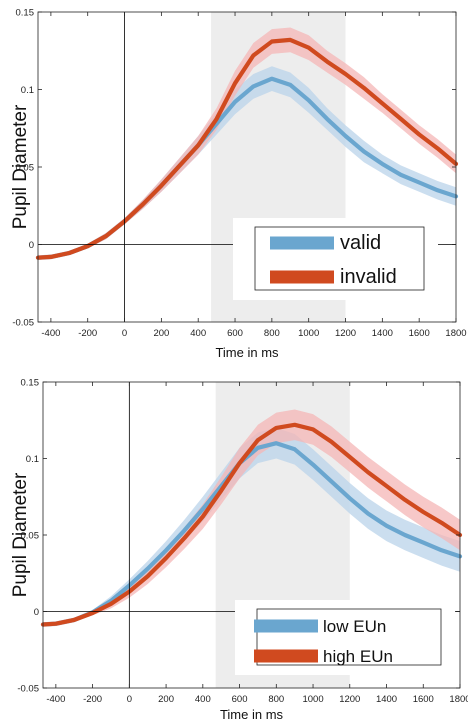  Describe the element at coordinates (354, 626) in the screenshot. I see `legend-label: low EUn` at that location.